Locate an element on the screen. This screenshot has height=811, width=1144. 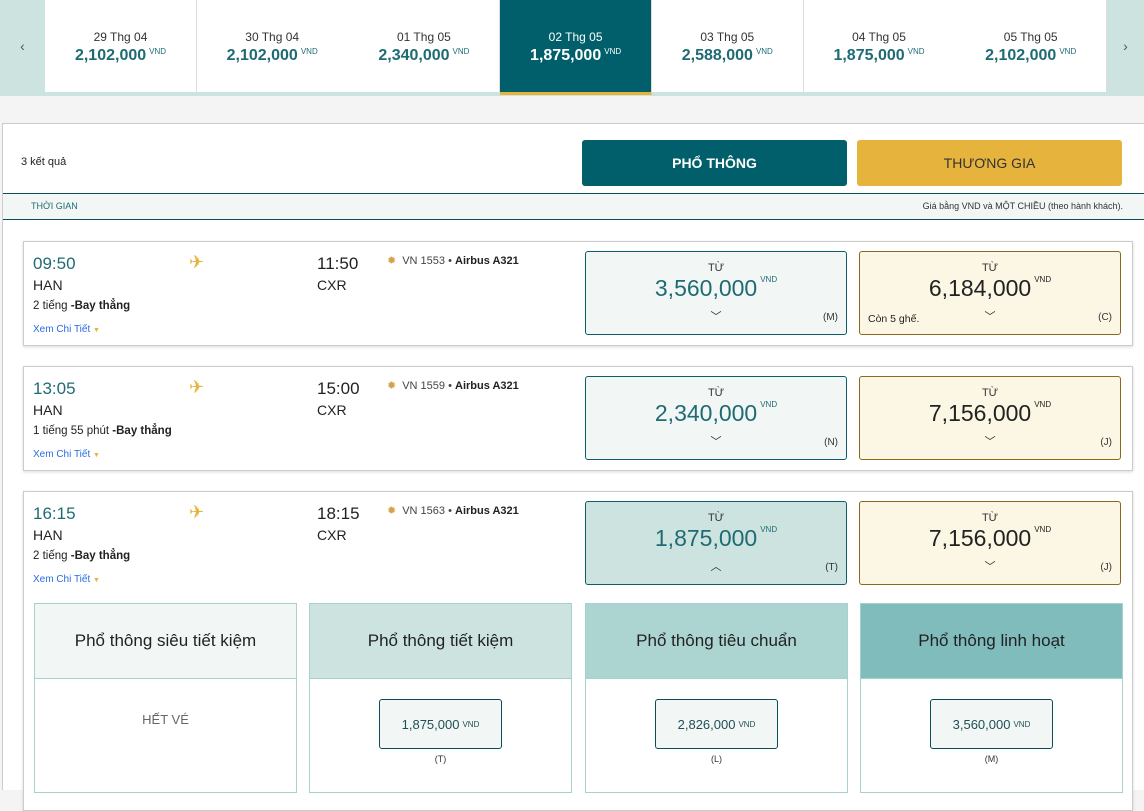
chevron-up-icon: ︿ is located at coordinates (716, 567).